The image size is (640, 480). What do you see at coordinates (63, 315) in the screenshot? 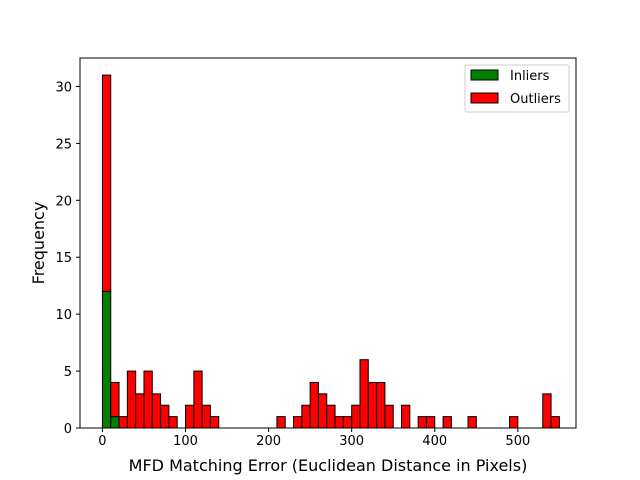
I see `y-tick-label: 10` at bounding box center [63, 315].